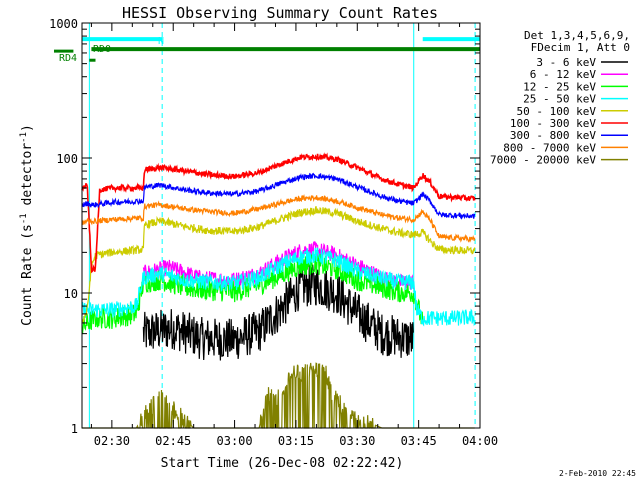 Image resolution: width=640 pixels, height=480 pixels. Describe the element at coordinates (27, 275) in the screenshot. I see `y-axis-label-main: Count Rate (s` at that location.